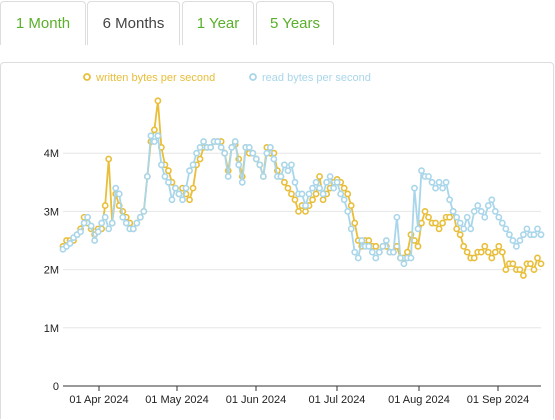  Describe the element at coordinates (51, 212) in the screenshot. I see `y-tick-label: 3M` at that location.